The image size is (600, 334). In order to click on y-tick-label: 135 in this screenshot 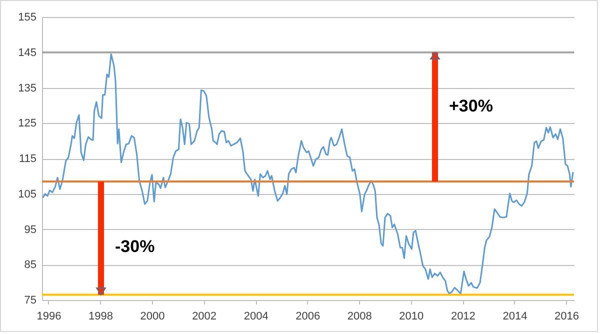, I will do `click(27, 88)`.